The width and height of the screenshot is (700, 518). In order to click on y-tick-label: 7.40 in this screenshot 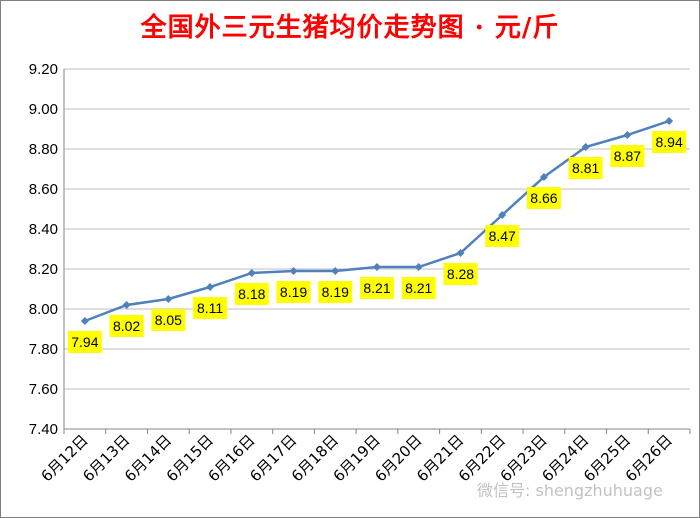, I will do `click(43, 429)`.